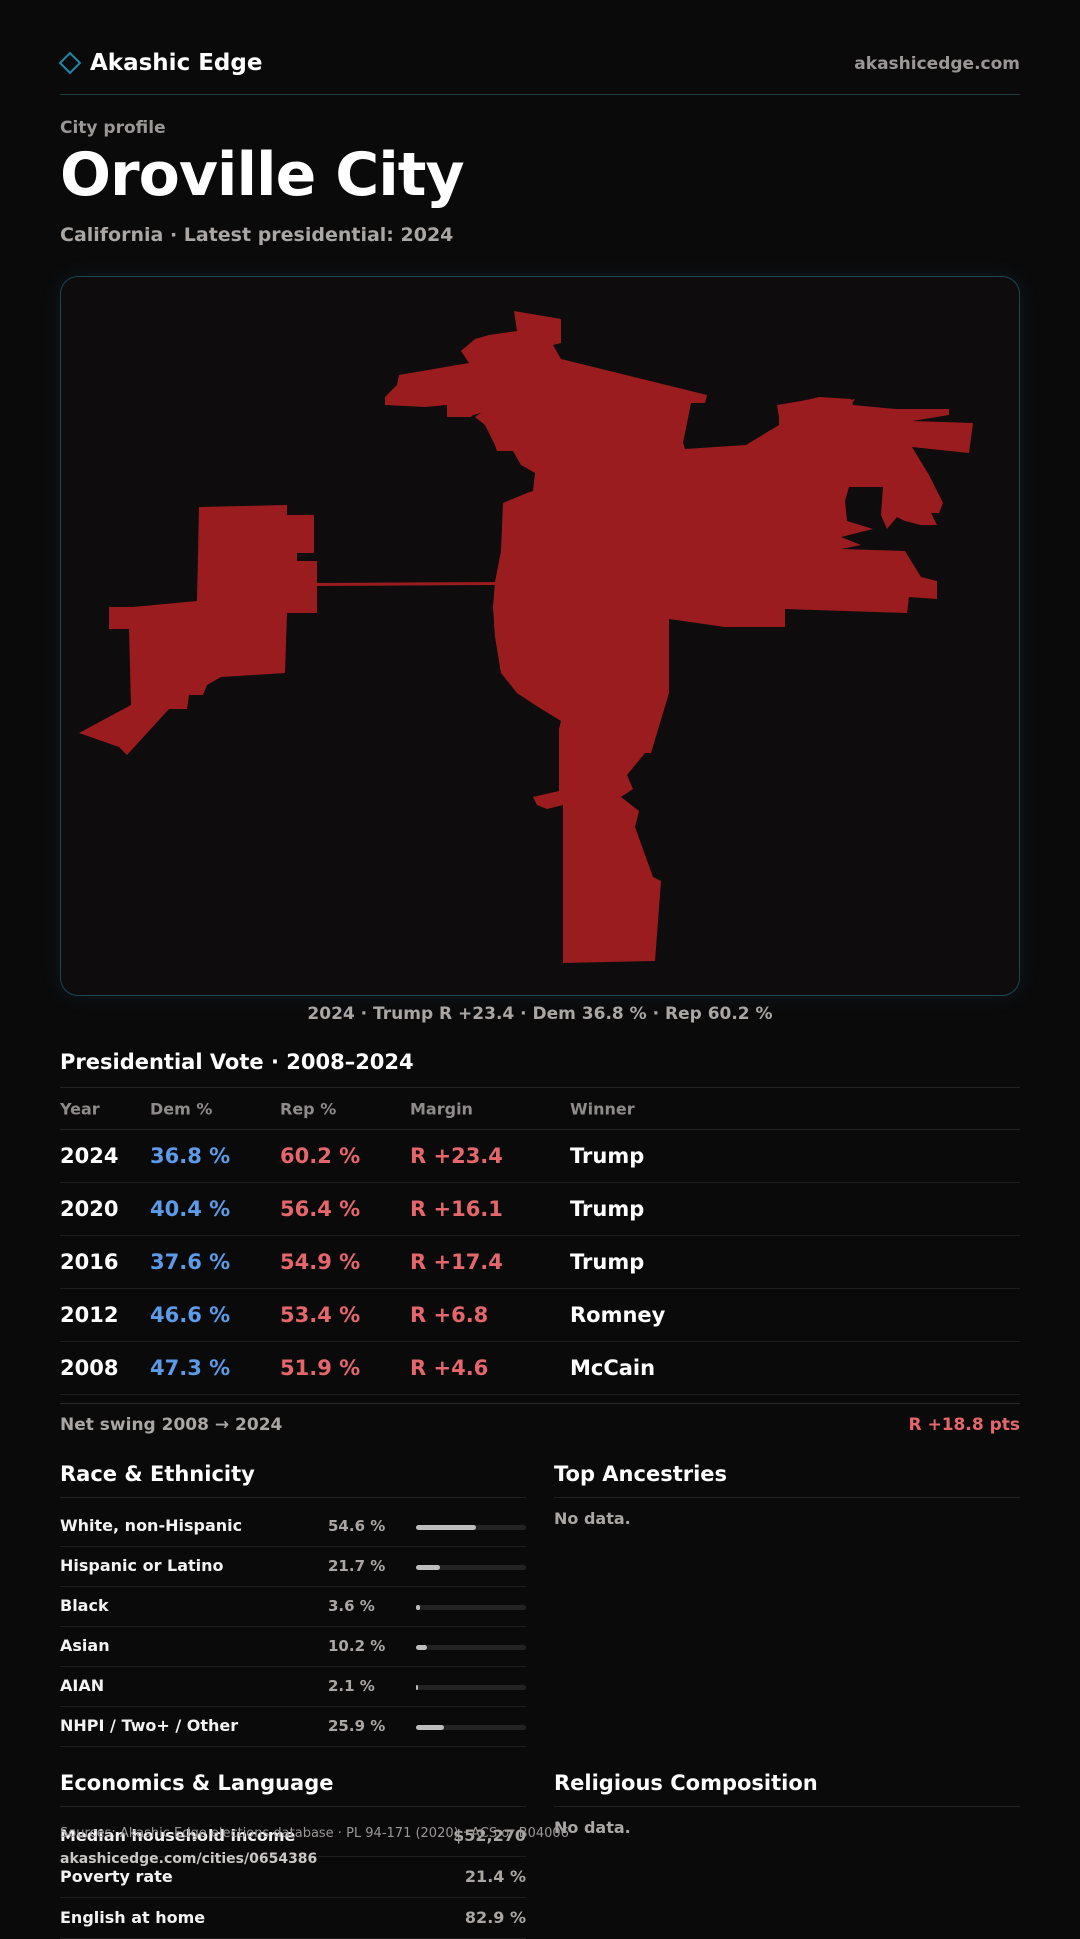  I want to click on presidential-section-title: Presidential Vote · 2008–2024, so click(237, 1062).